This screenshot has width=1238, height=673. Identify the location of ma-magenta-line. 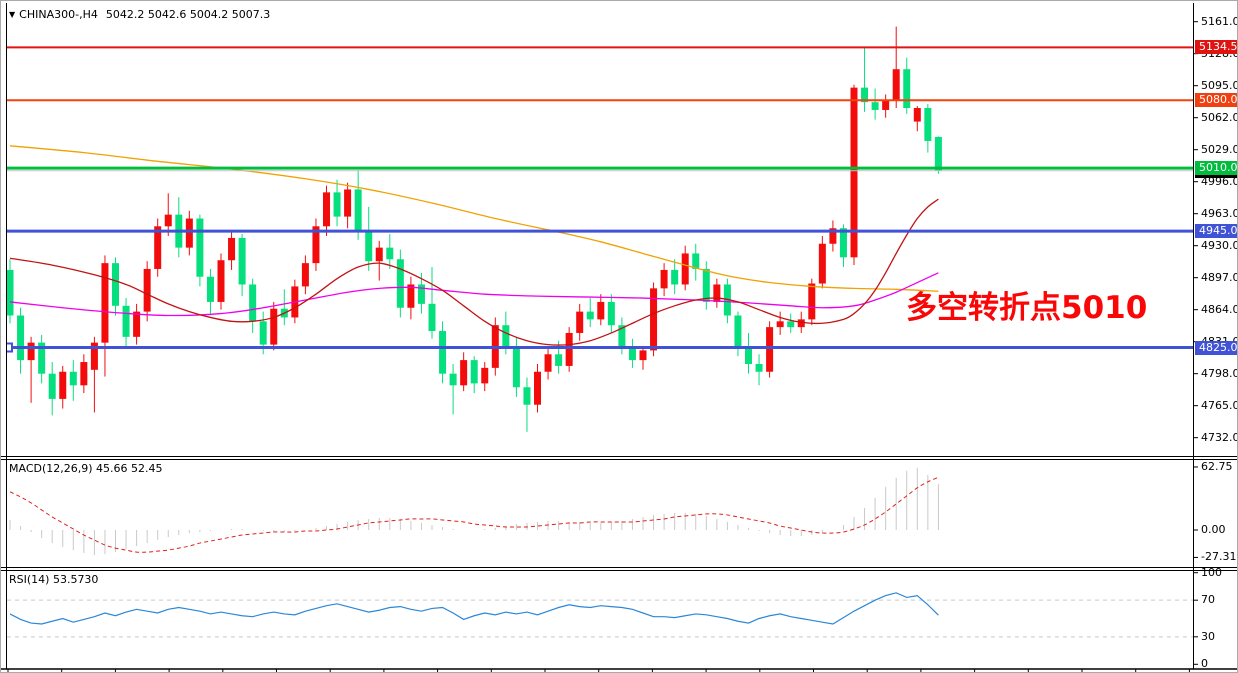
(474, 294).